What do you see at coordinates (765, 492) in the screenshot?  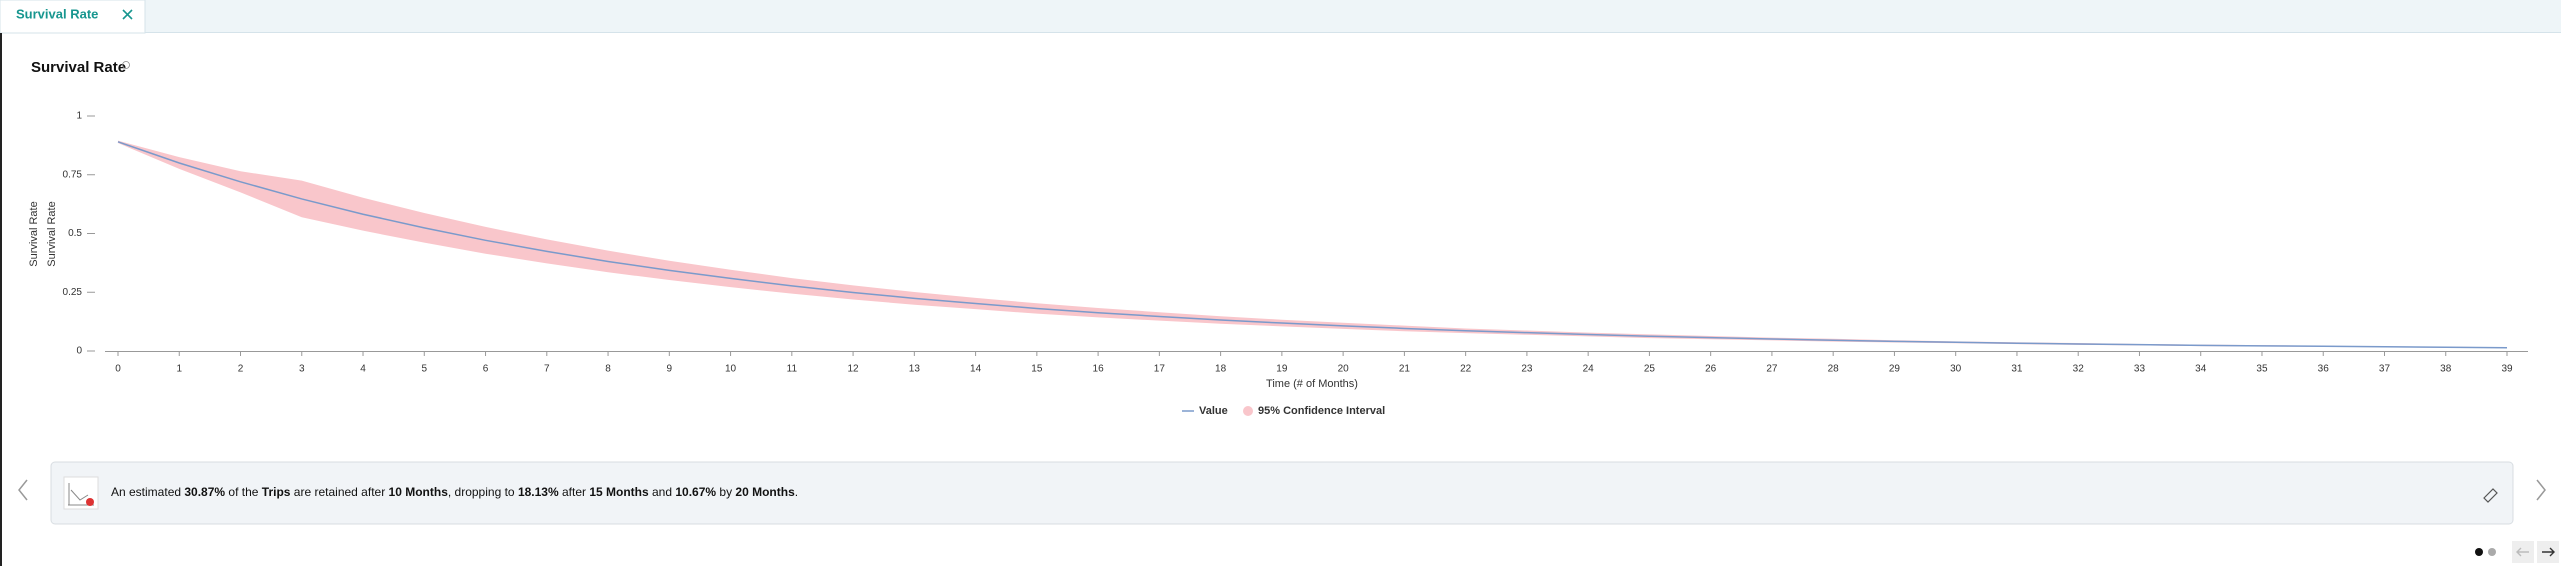 I see `insight-text-part: 20 Months` at bounding box center [765, 492].